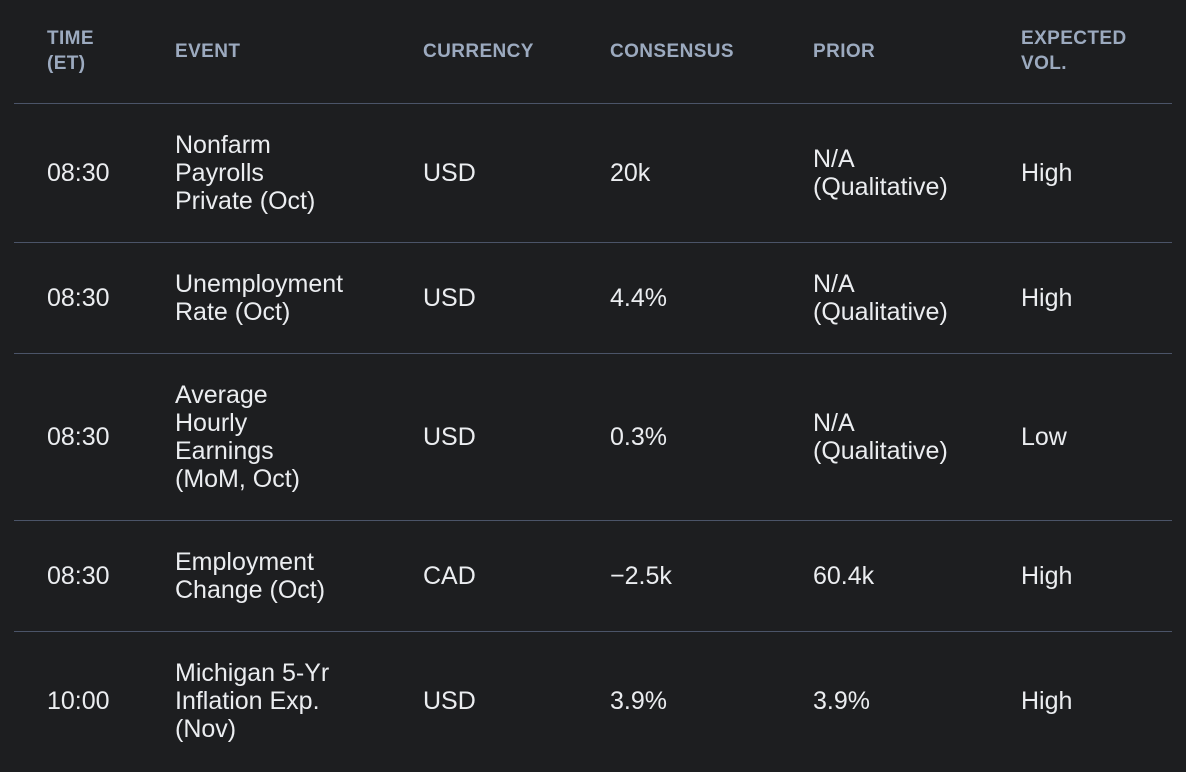  I want to click on cell-event: Michigan 5-Yr Inflation Exp. (Nov), so click(252, 700).